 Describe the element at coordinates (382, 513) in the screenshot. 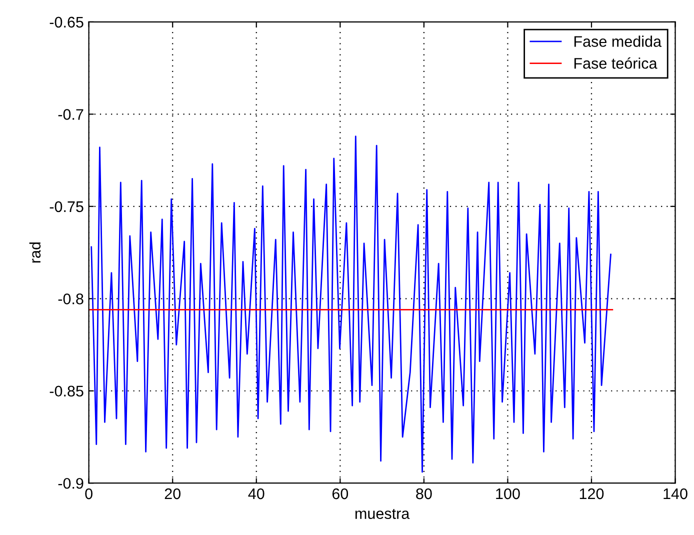

I see `x-axis-title: muestra` at that location.